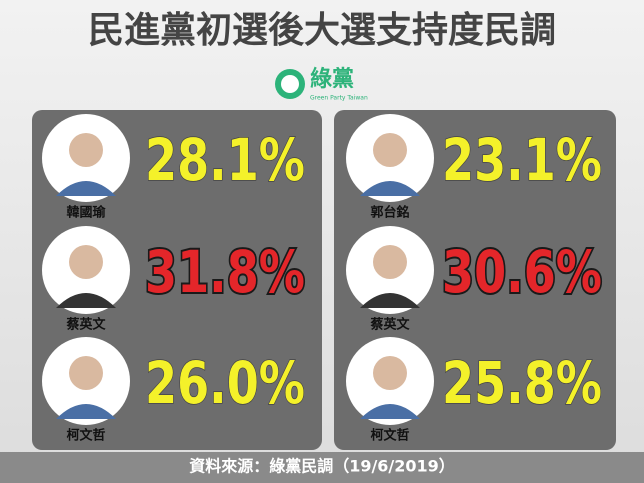 Image resolution: width=644 pixels, height=483 pixels. I want to click on footer-band, so click(322, 467).